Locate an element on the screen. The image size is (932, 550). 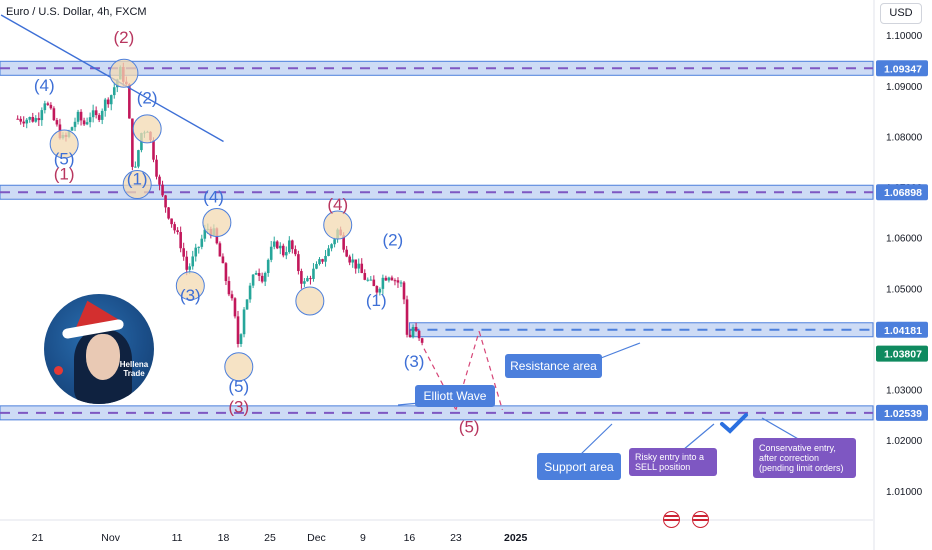
y-tick-label: 1.10000 is located at coordinates (904, 36).